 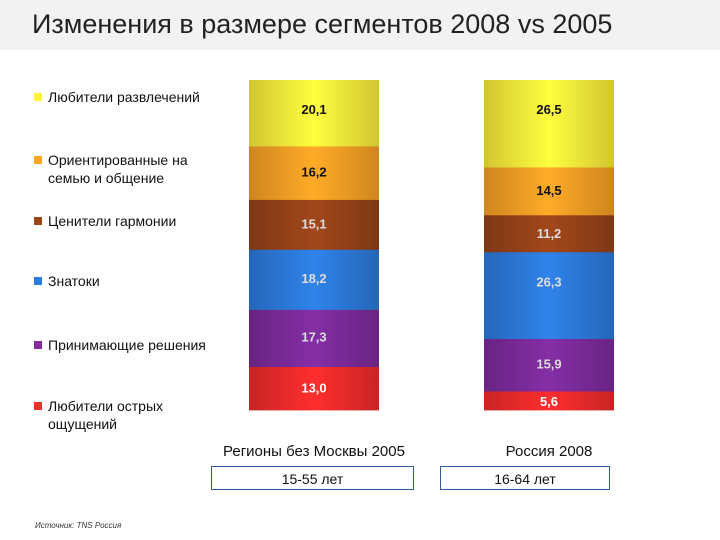 What do you see at coordinates (312, 478) in the screenshot?
I see `age-range-box: 15-55 лет` at bounding box center [312, 478].